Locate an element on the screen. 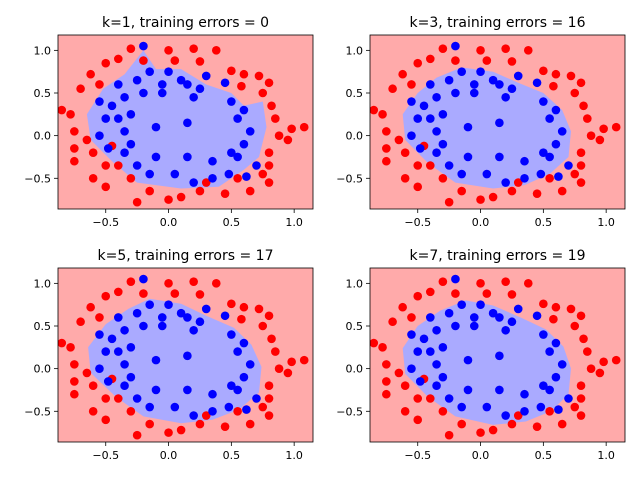  subplot-title: k=3, training errors = 16 is located at coordinates (498, 23).